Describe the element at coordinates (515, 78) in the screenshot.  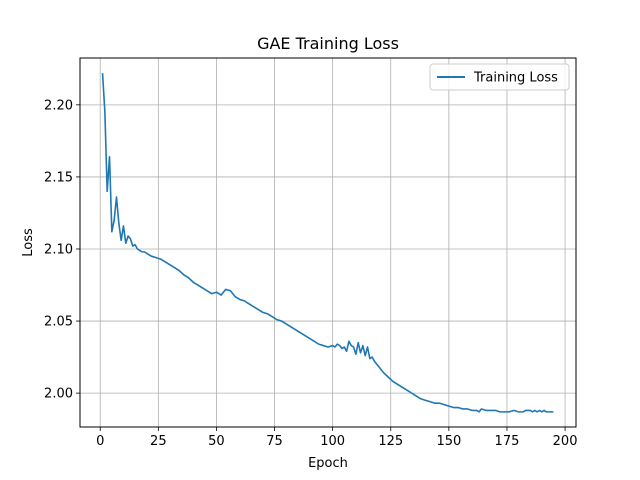
I see `legend-label: Training Loss` at that location.